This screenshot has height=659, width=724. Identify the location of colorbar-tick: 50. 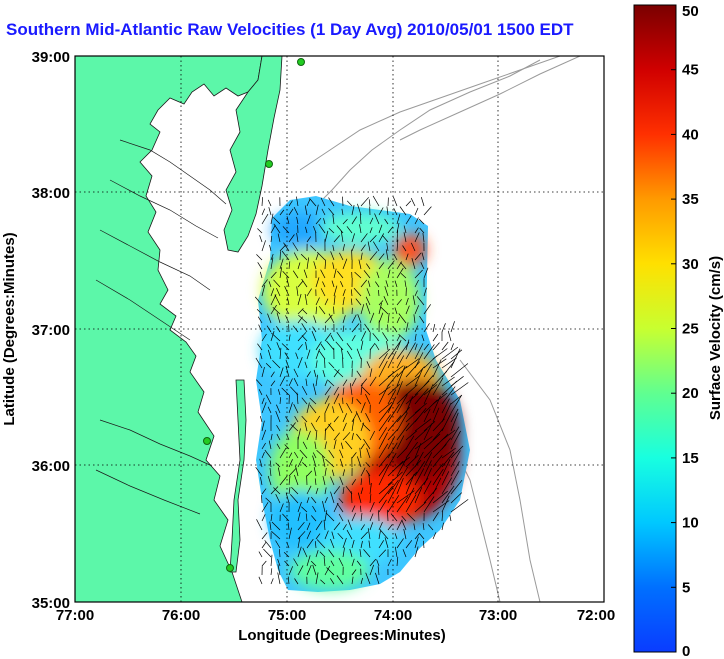
(690, 11).